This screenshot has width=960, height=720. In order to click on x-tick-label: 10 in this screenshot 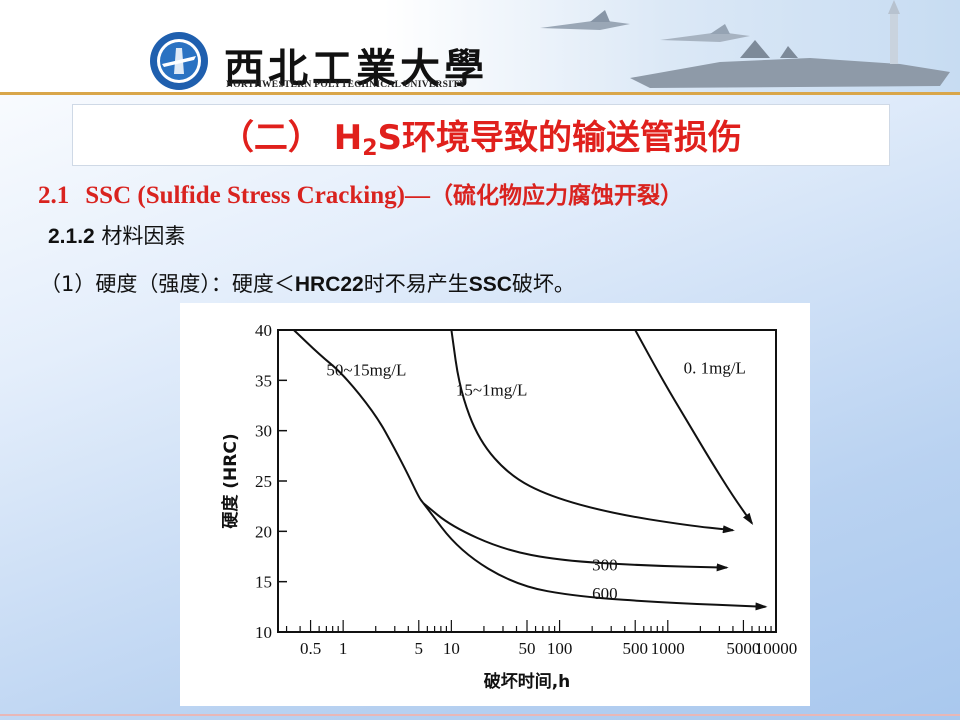, I will do `click(451, 648)`.